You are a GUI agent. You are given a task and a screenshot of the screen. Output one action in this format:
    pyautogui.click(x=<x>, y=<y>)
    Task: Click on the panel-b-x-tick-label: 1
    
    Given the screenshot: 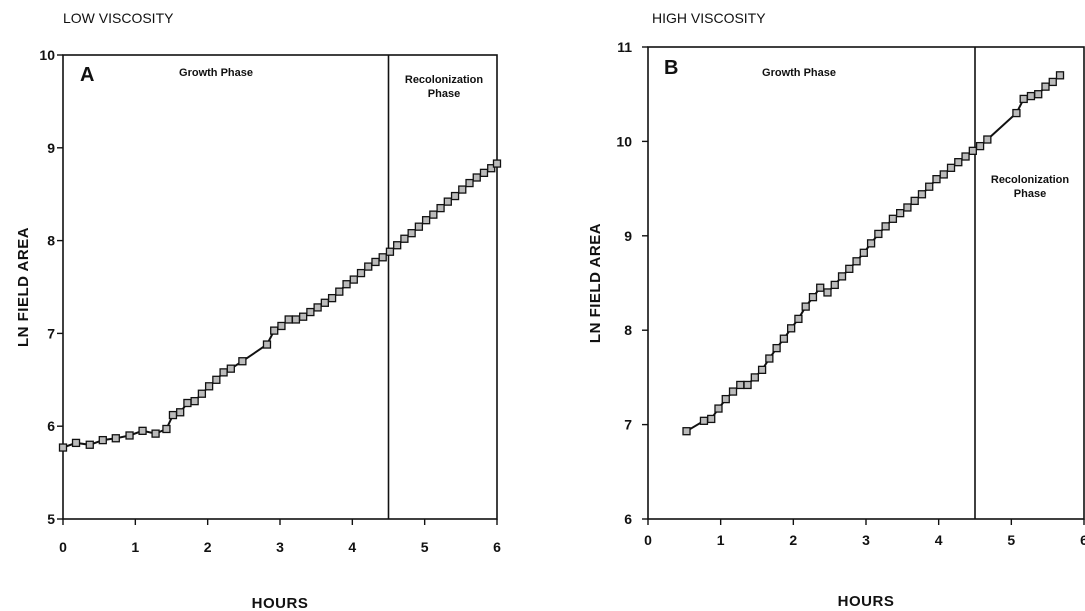 What is the action you would take?
    pyautogui.click(x=721, y=540)
    